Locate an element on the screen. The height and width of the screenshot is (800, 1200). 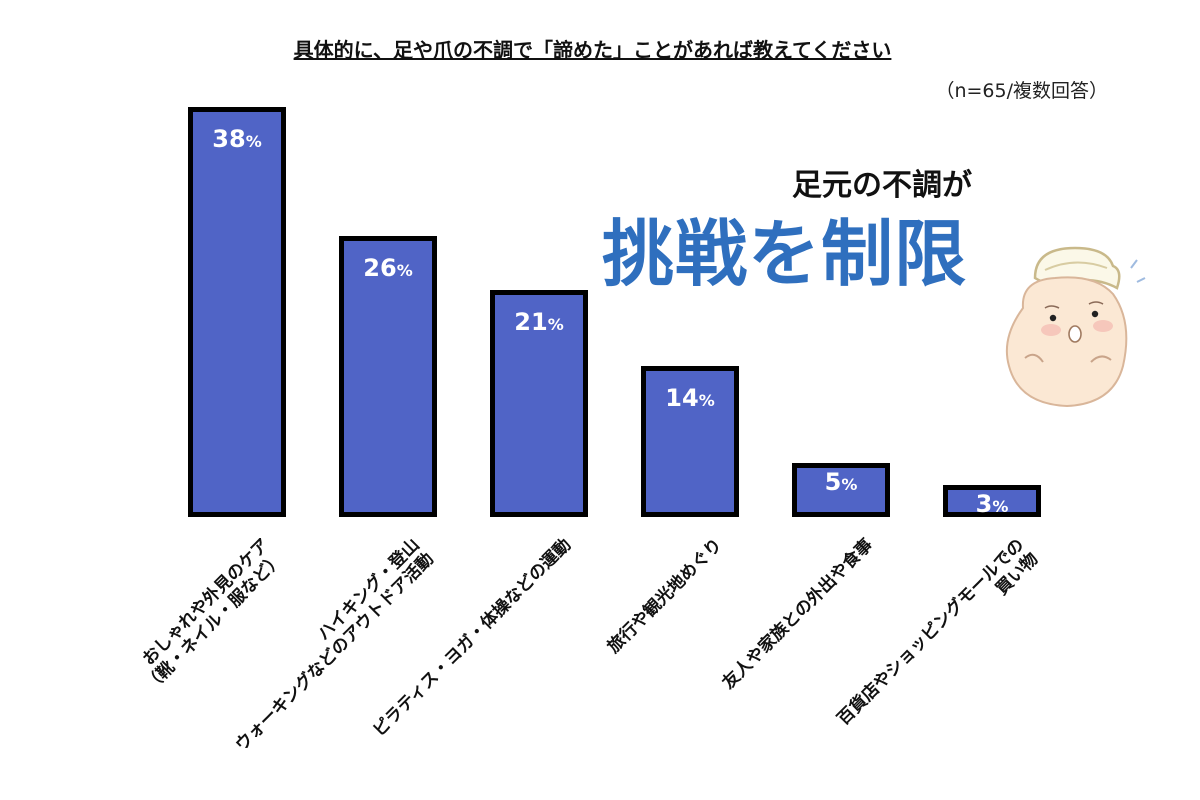
bar-value-label: 38% is located at coordinates (237, 139).